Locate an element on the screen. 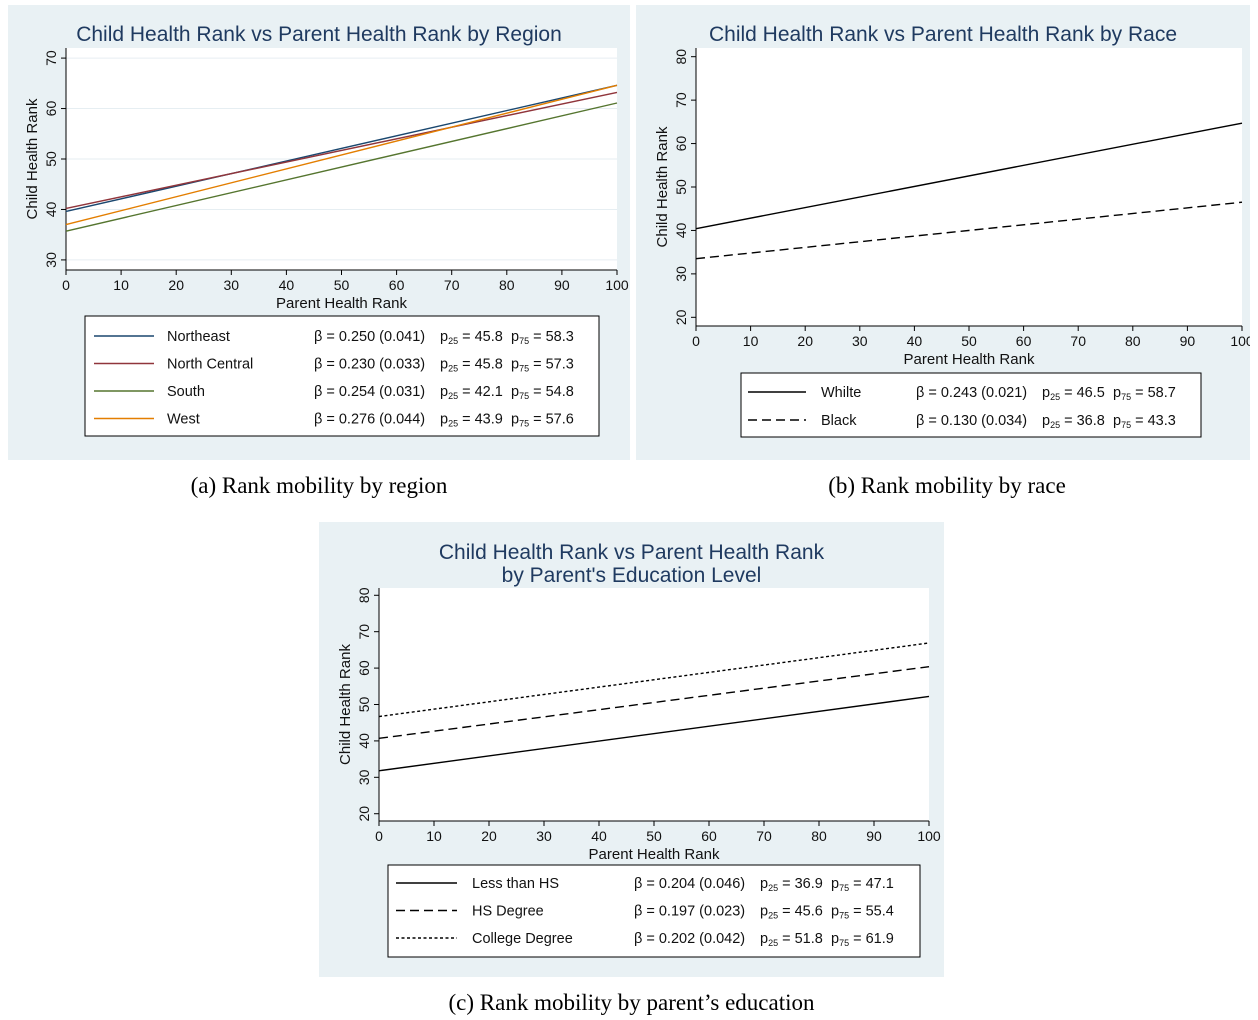  series-line-north-central is located at coordinates (341, 150).